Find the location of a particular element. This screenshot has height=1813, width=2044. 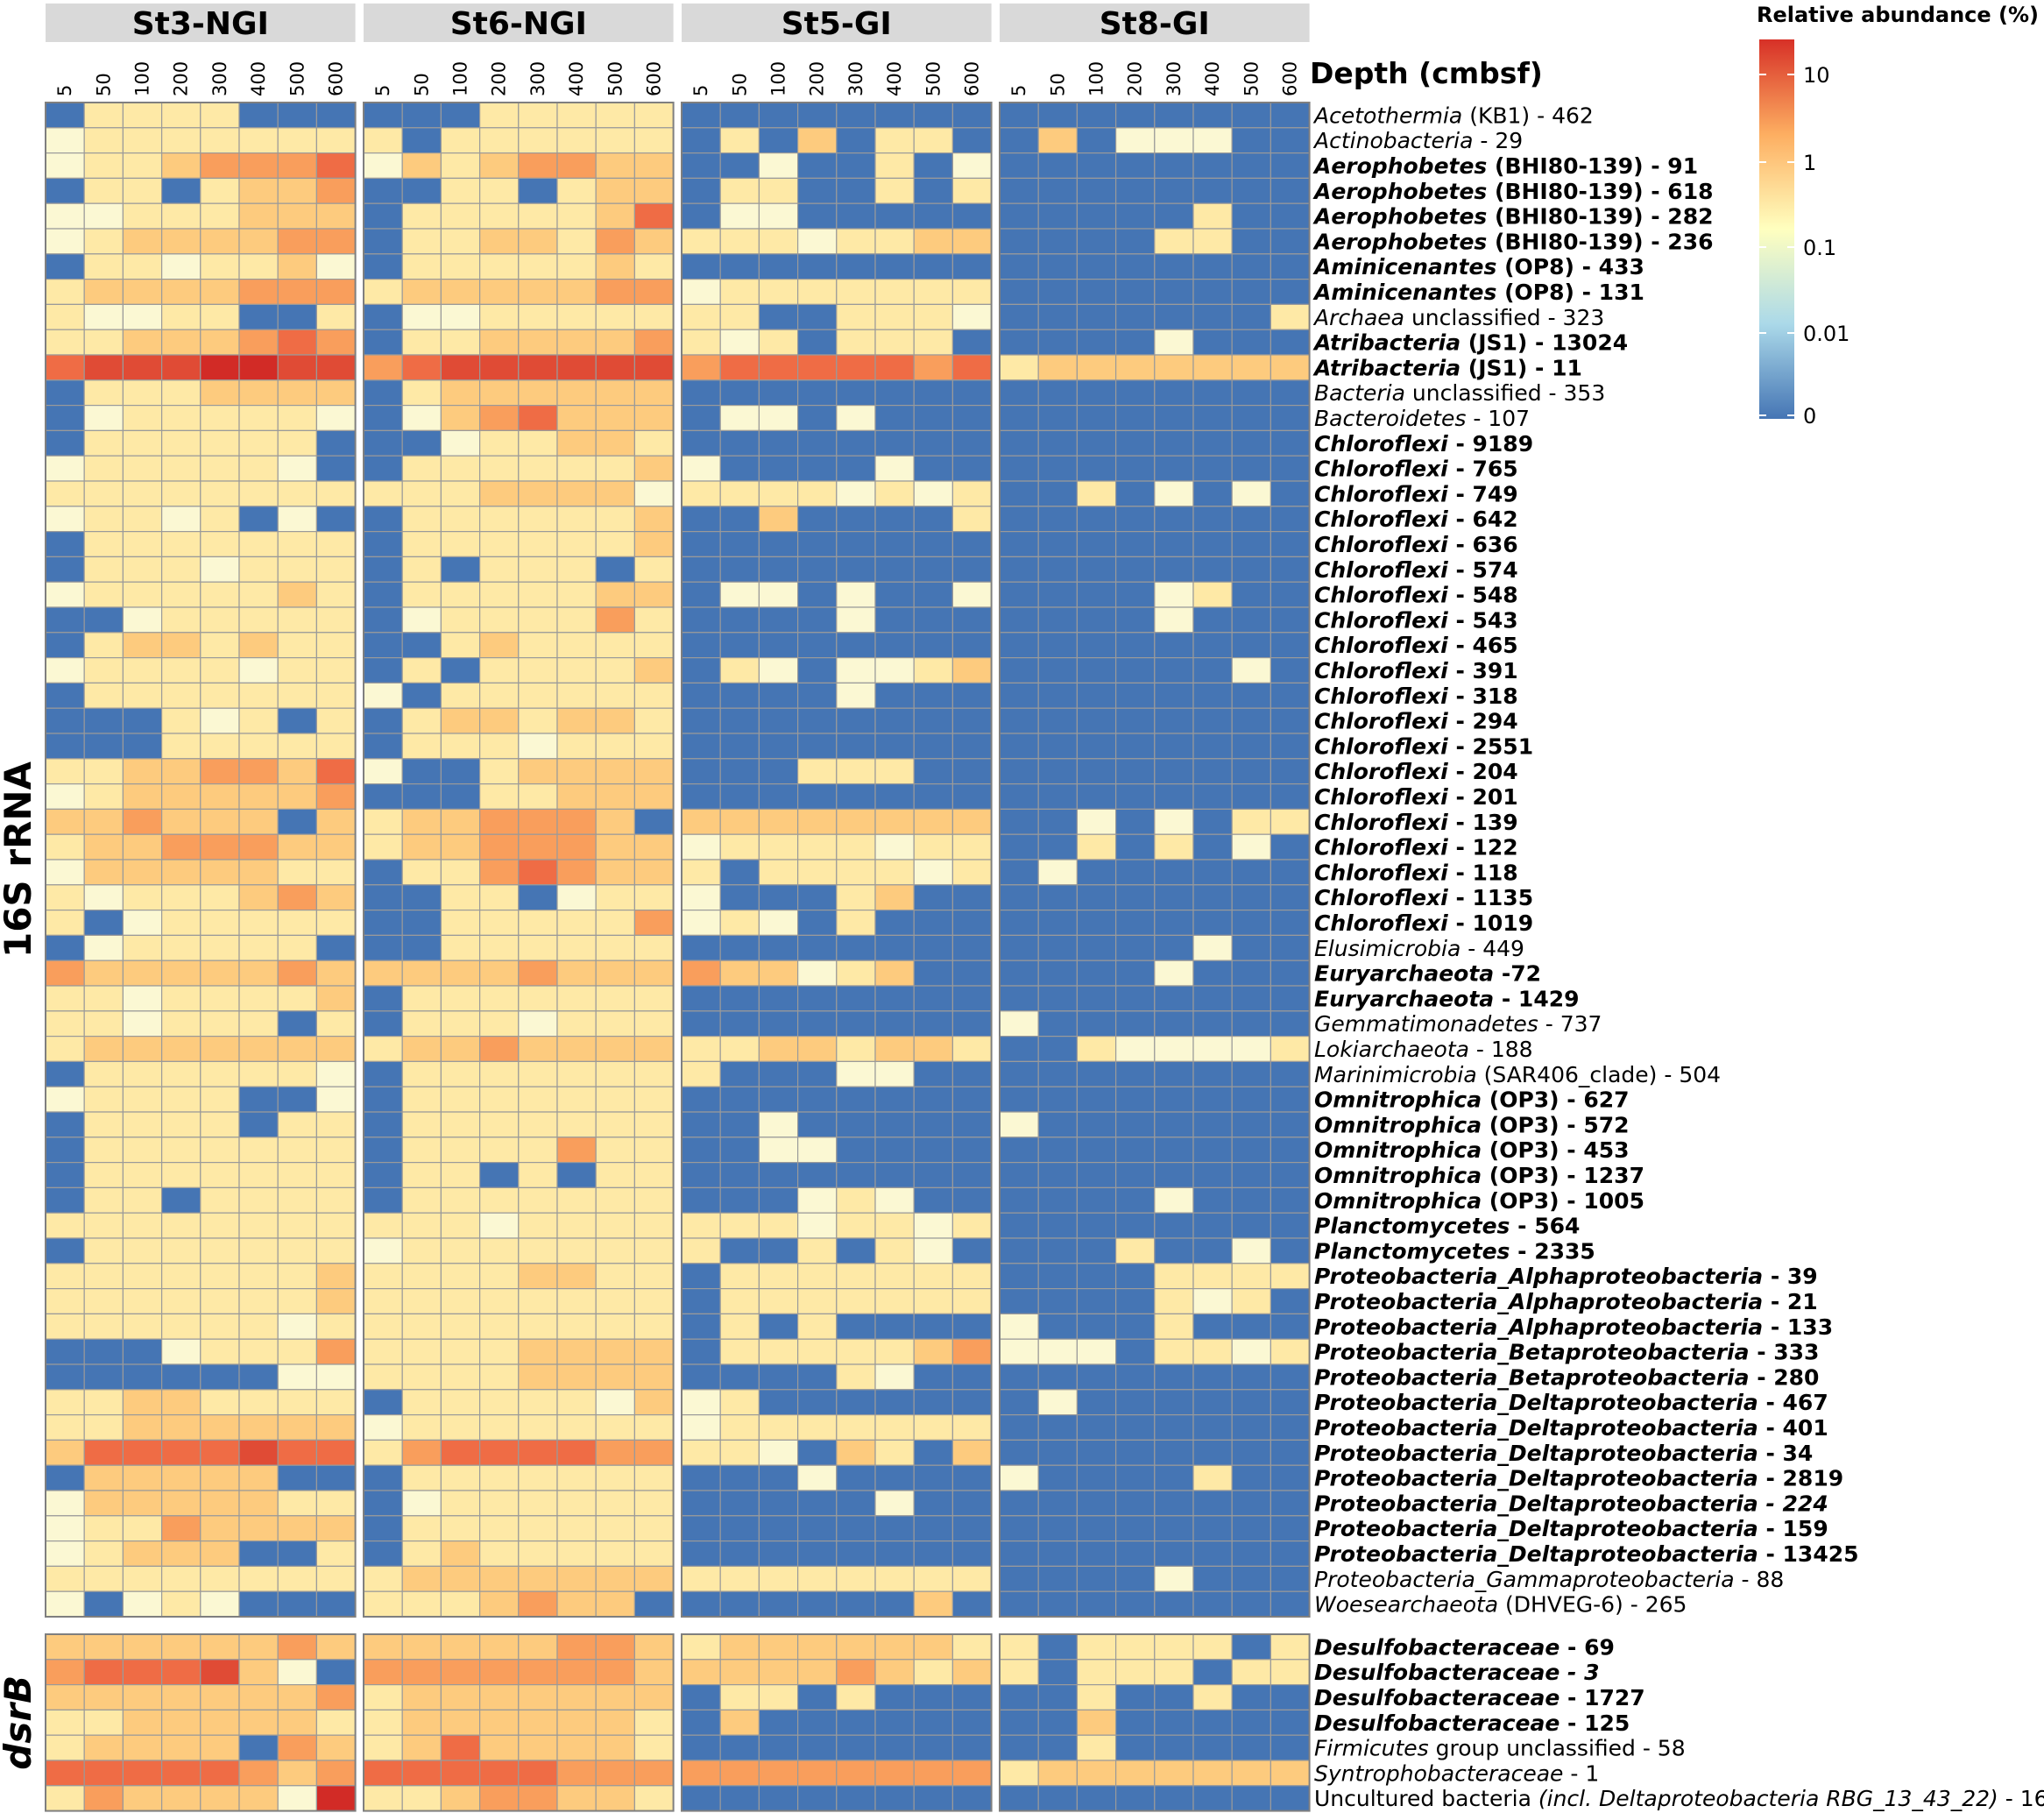

row-label-part-1: unclassified - 353 is located at coordinates (1505, 393).